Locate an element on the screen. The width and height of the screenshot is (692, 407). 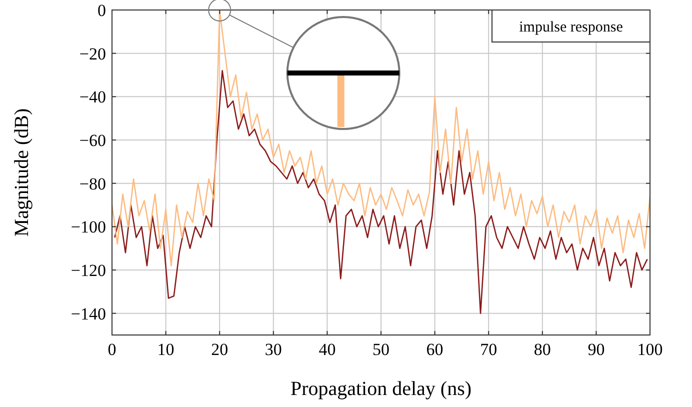
y-tick-label: −20 is located at coordinates (92, 54).